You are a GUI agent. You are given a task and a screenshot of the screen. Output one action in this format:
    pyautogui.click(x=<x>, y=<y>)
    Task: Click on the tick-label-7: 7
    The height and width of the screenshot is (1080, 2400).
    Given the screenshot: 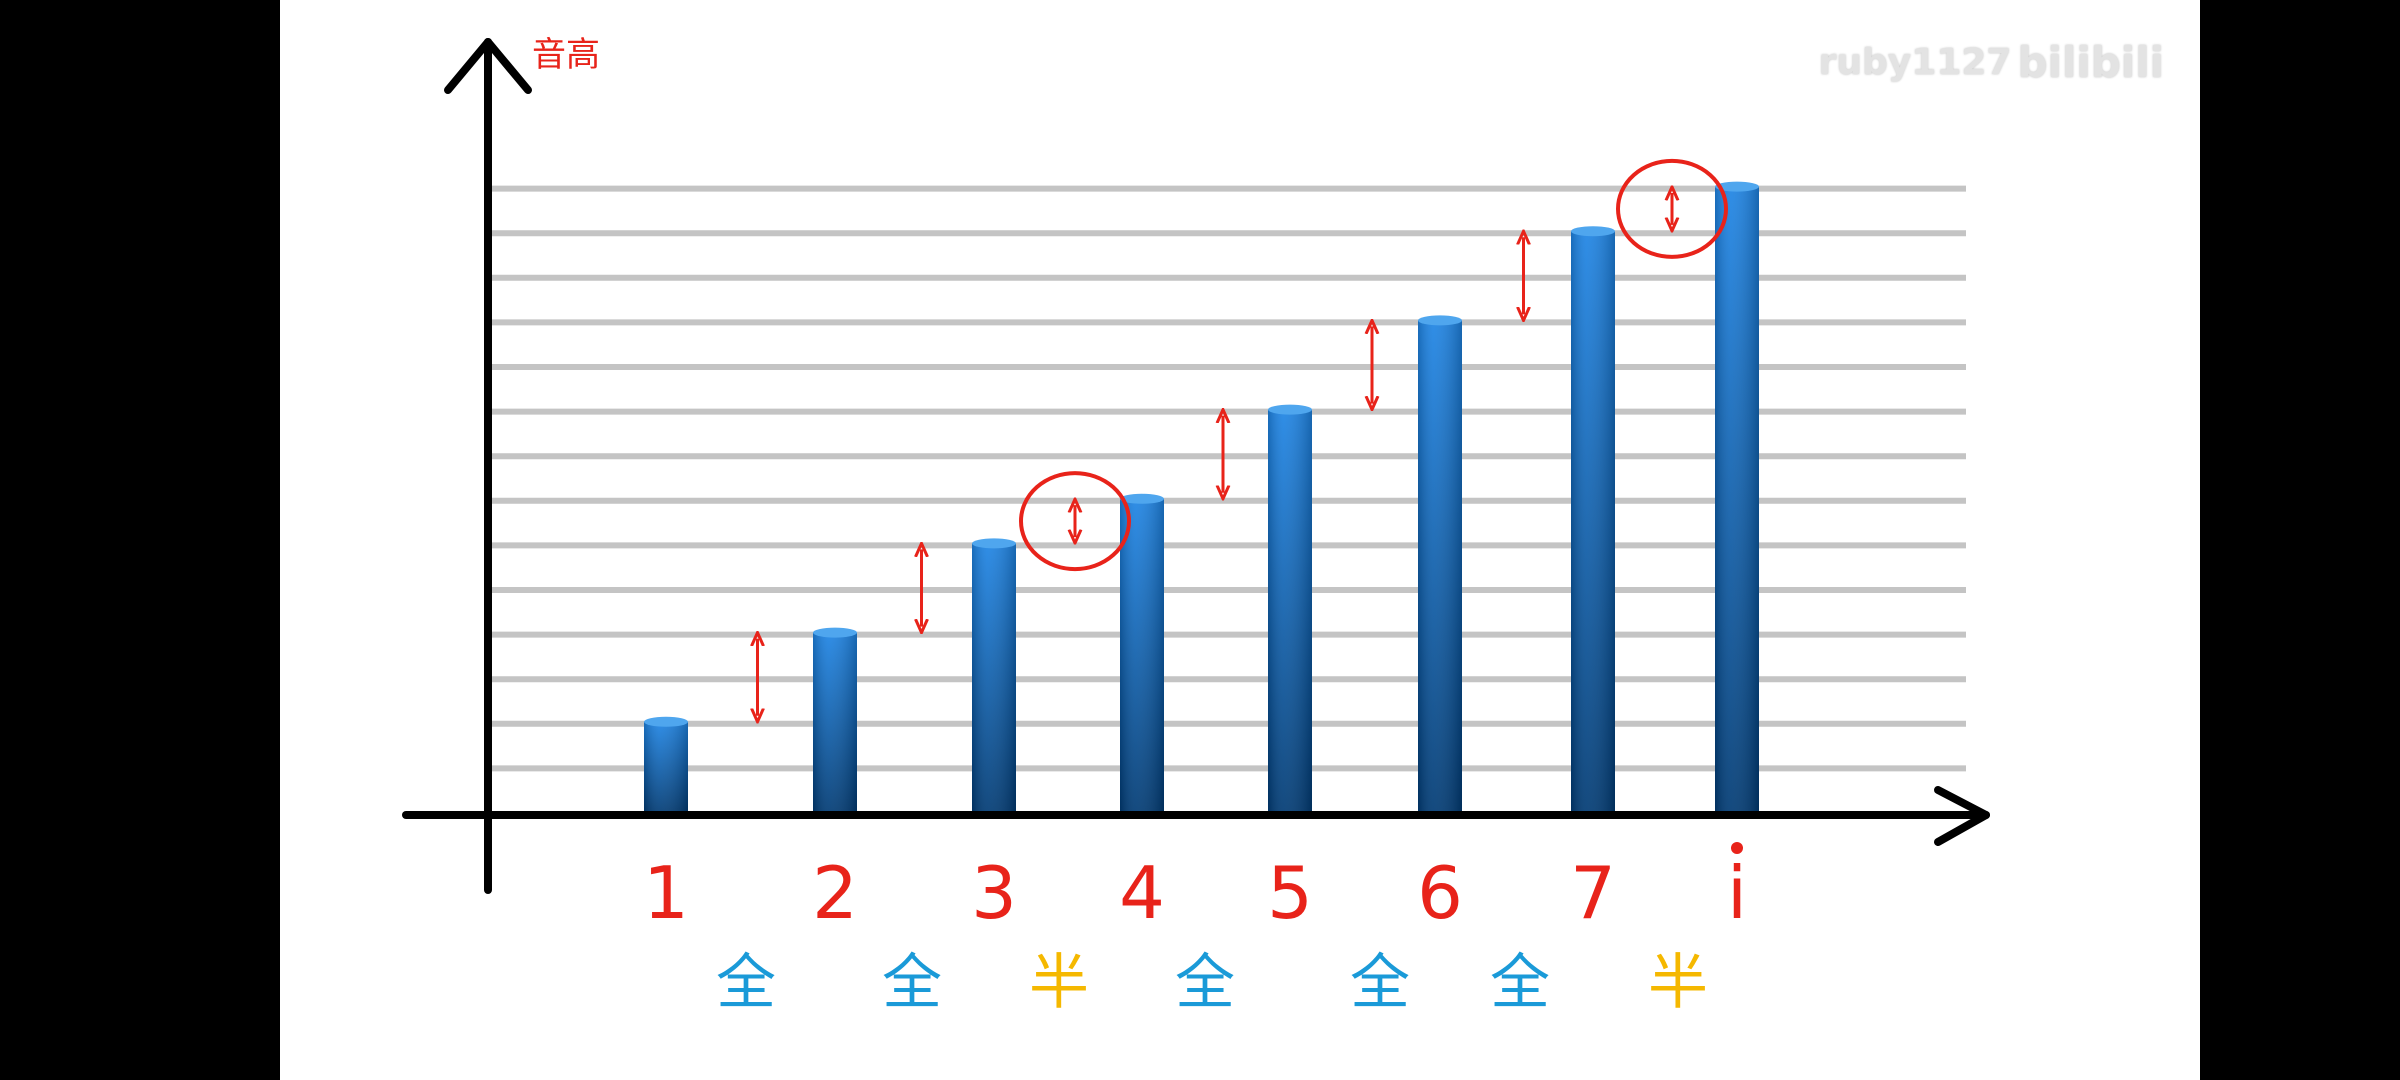 What is the action you would take?
    pyautogui.click(x=1593, y=893)
    